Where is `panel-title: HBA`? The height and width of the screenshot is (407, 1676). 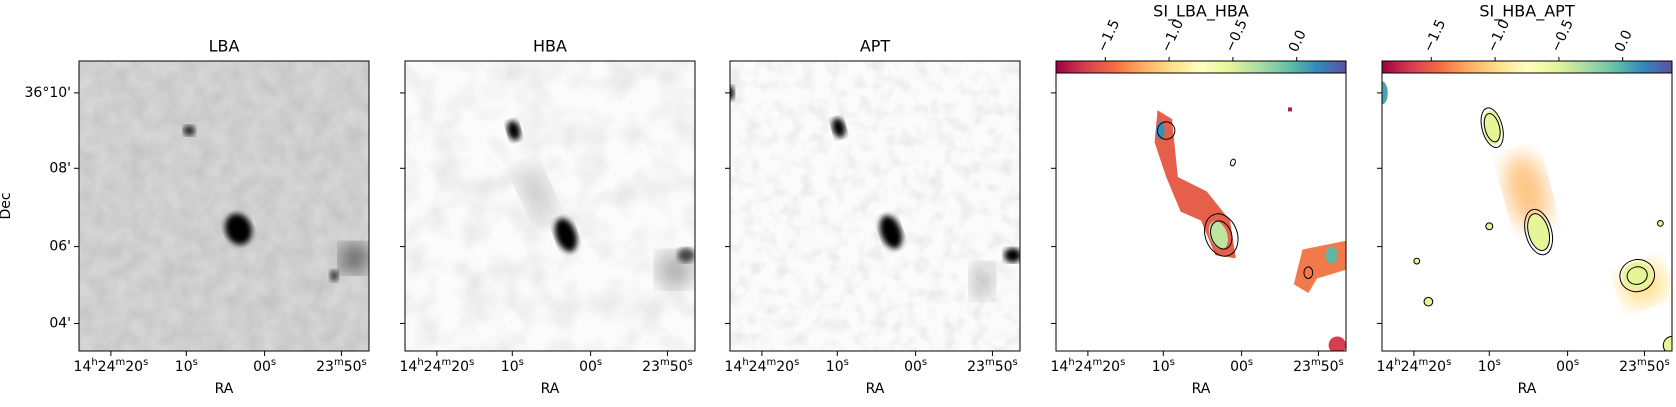
panel-title: HBA is located at coordinates (550, 46).